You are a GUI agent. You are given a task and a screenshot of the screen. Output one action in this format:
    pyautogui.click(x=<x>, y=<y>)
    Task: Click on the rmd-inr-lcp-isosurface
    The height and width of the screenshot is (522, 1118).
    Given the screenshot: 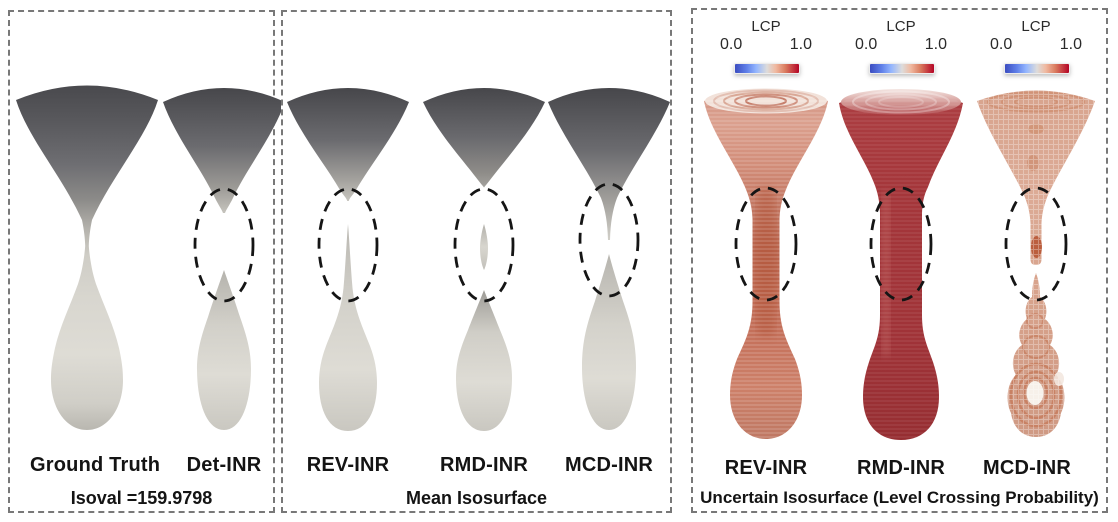 What is the action you would take?
    pyautogui.click(x=901, y=264)
    